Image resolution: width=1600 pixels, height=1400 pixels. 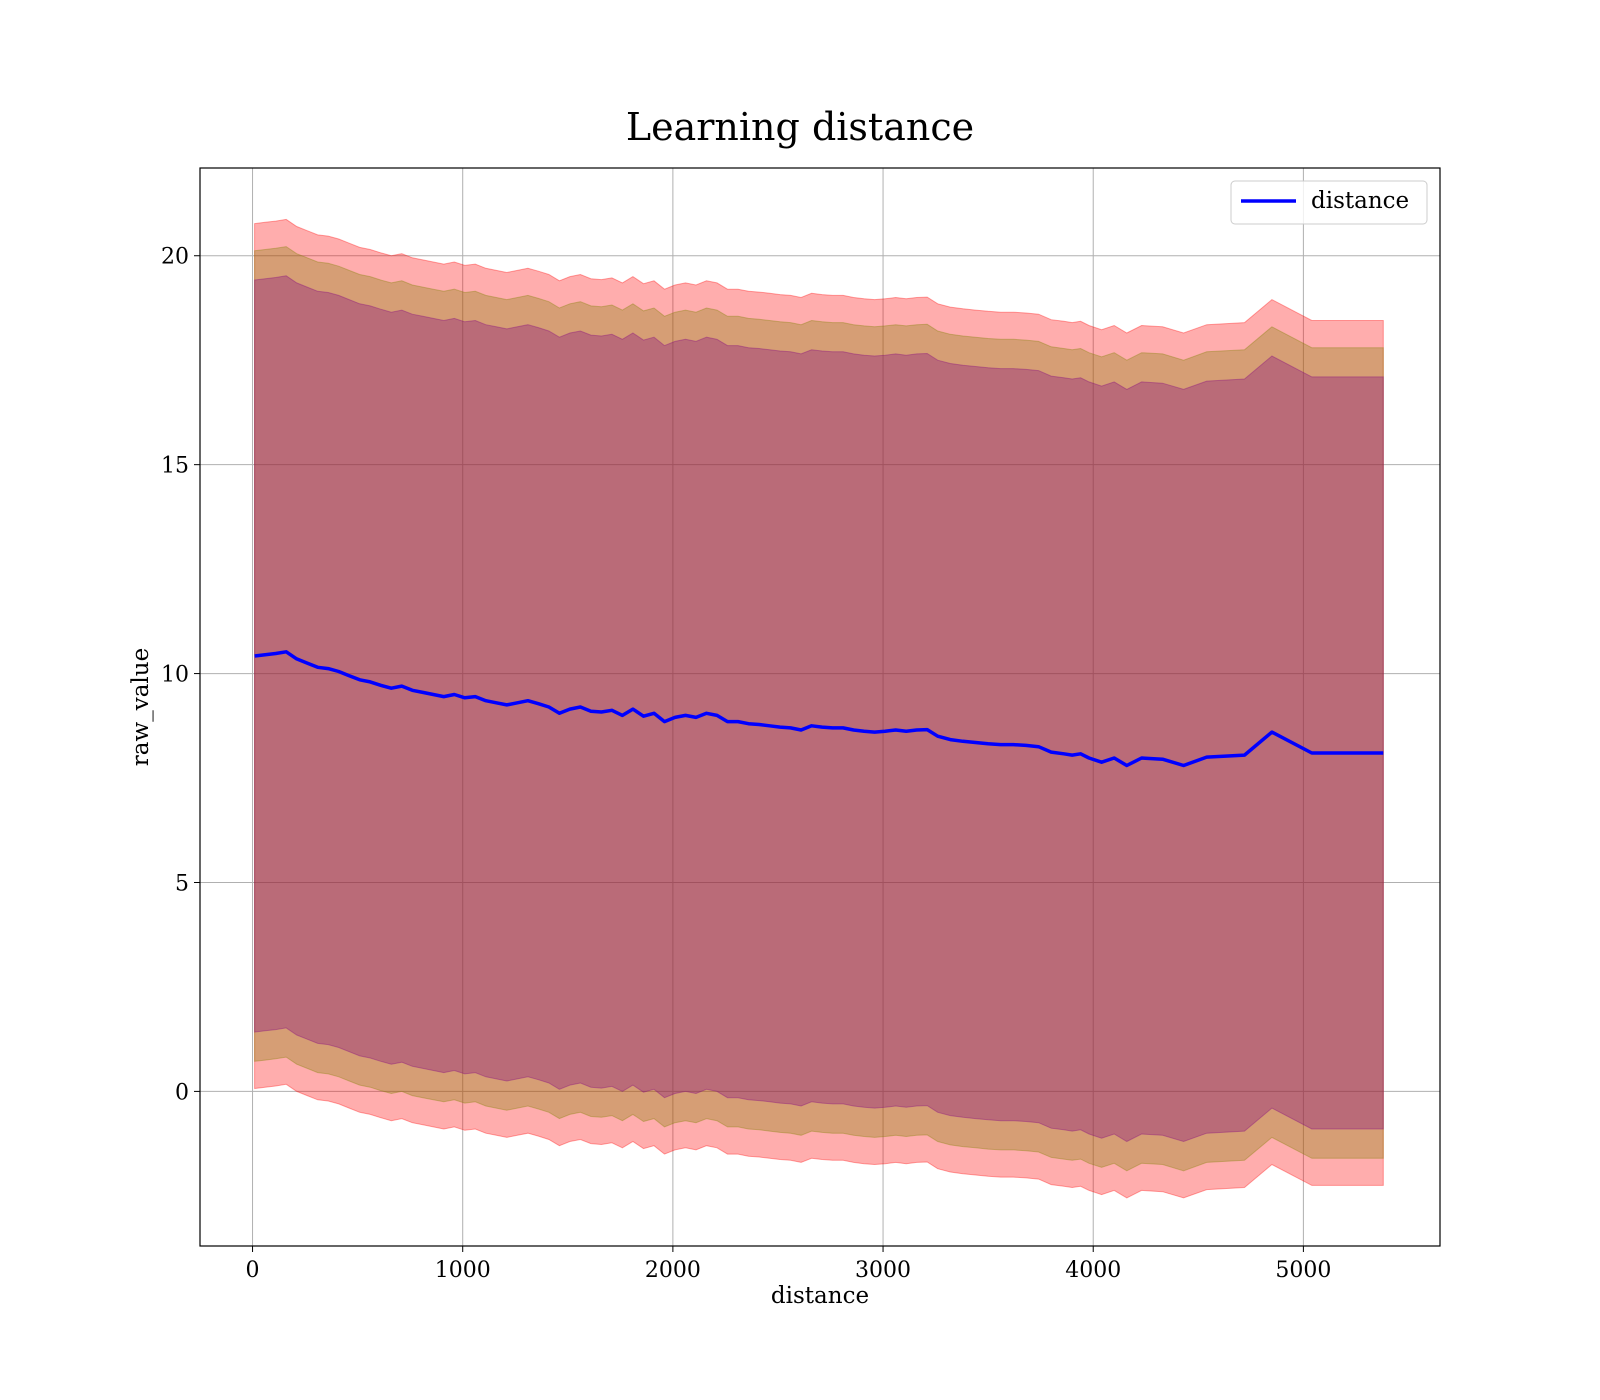 What do you see at coordinates (141, 707) in the screenshot?
I see `y-axis-label: raw_value` at bounding box center [141, 707].